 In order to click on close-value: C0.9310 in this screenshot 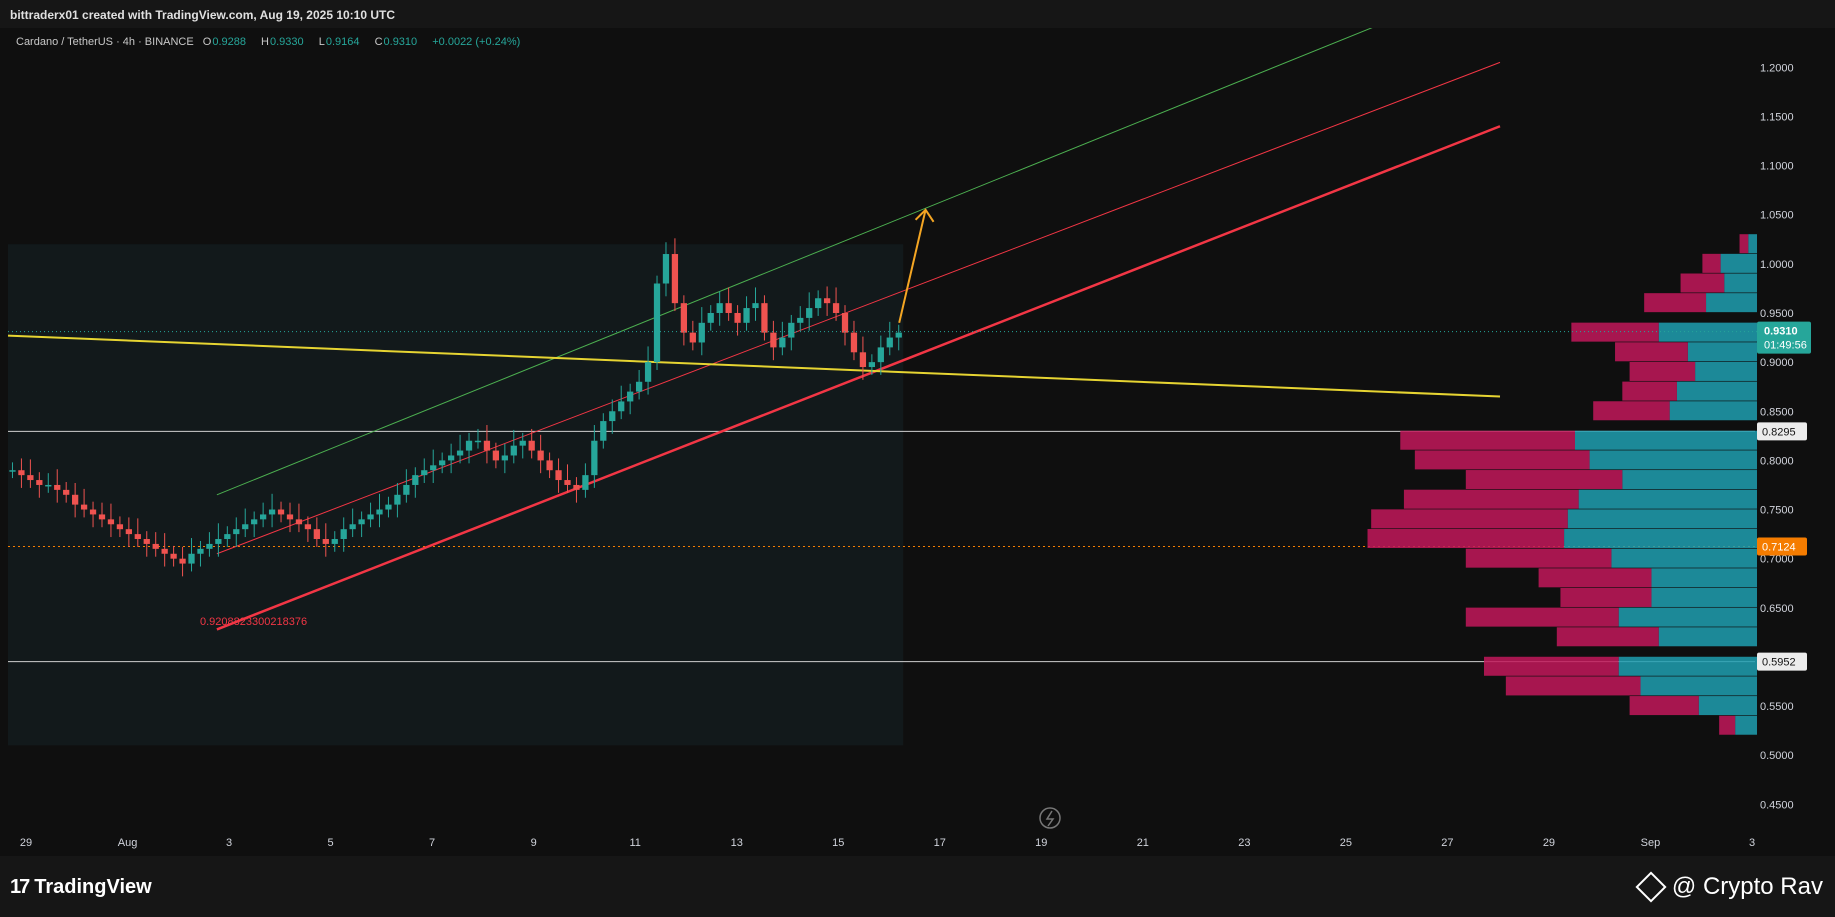, I will do `click(396, 42)`.